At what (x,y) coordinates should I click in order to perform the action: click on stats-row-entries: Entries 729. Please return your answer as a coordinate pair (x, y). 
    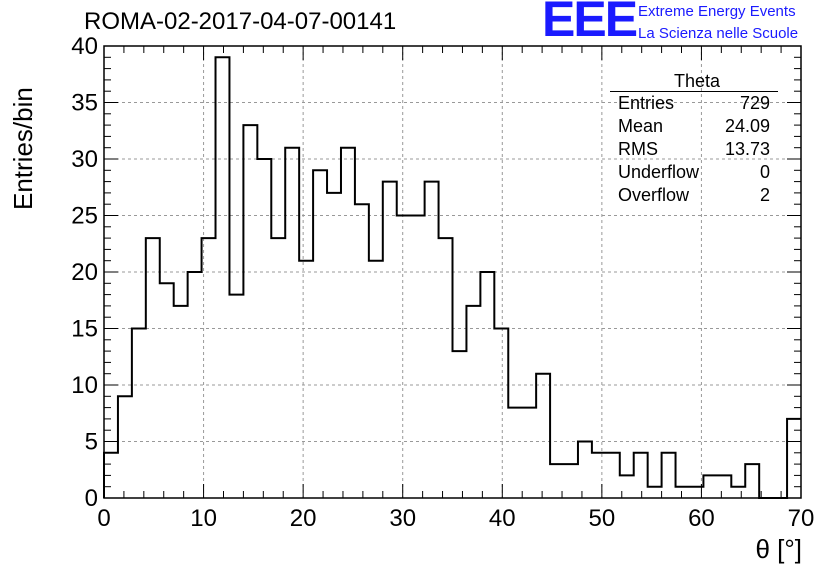
    Looking at the image, I should click on (694, 103).